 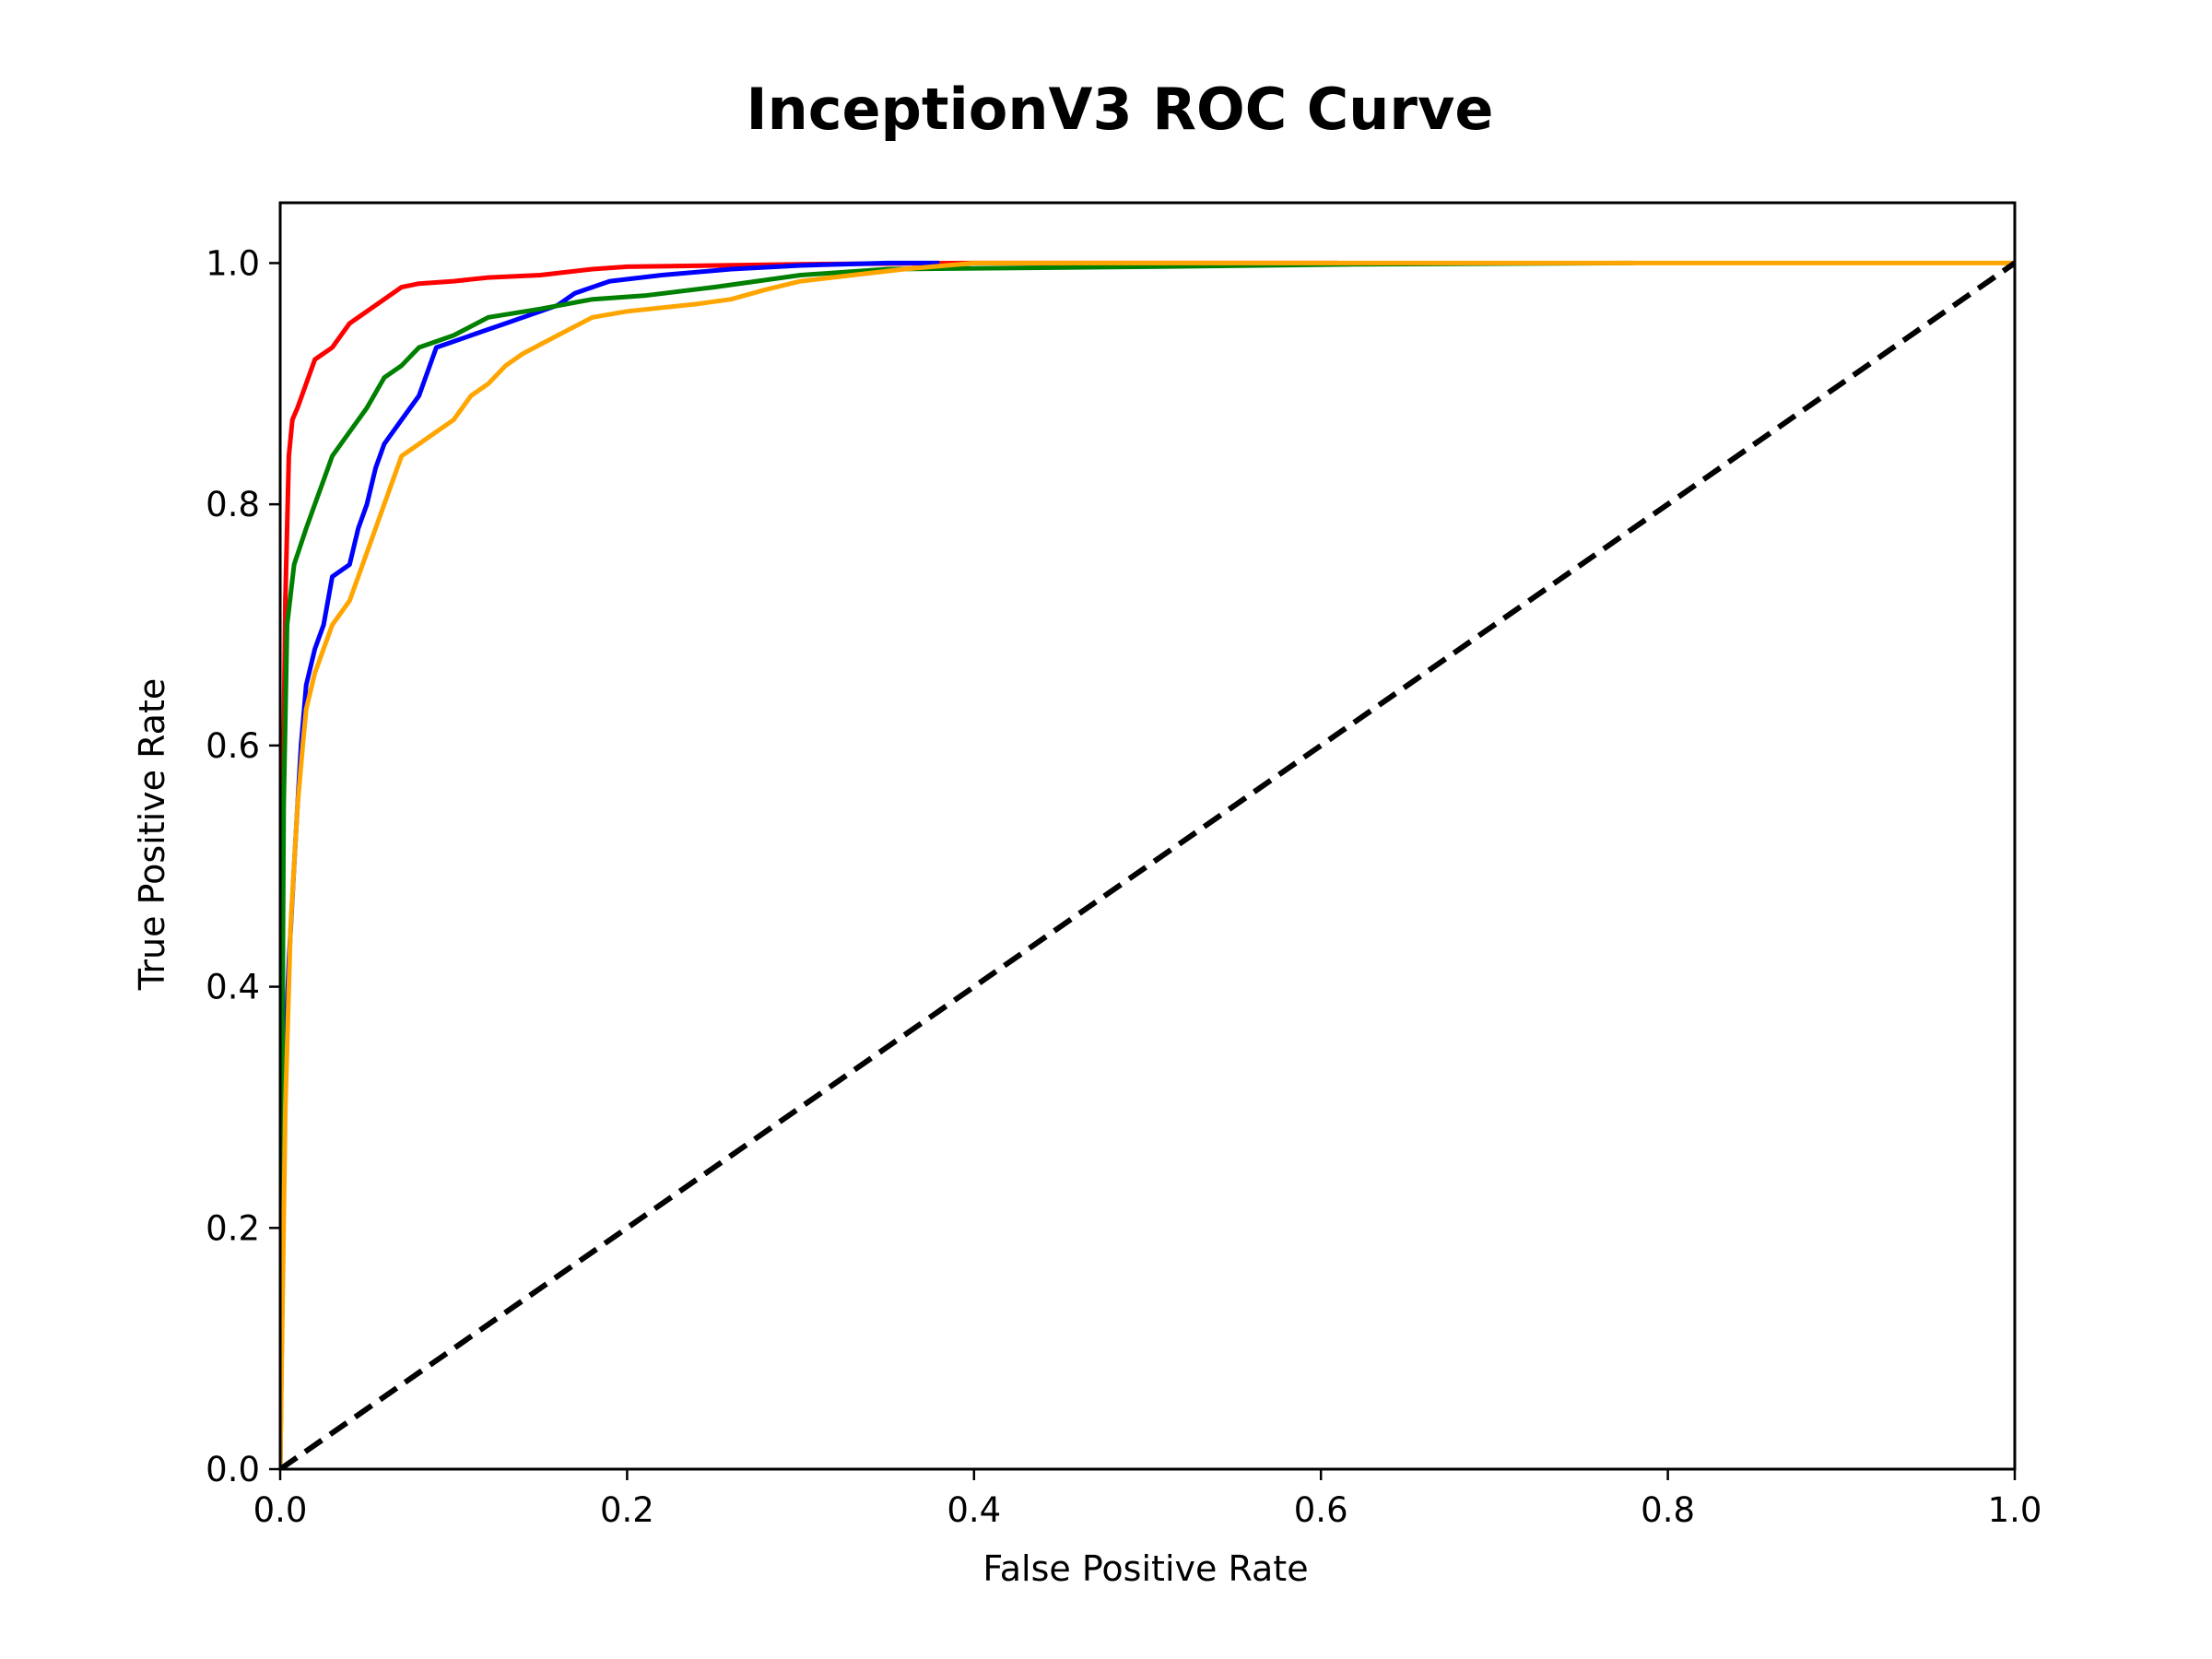 I want to click on y-tick-label: 0.6, so click(x=233, y=746).